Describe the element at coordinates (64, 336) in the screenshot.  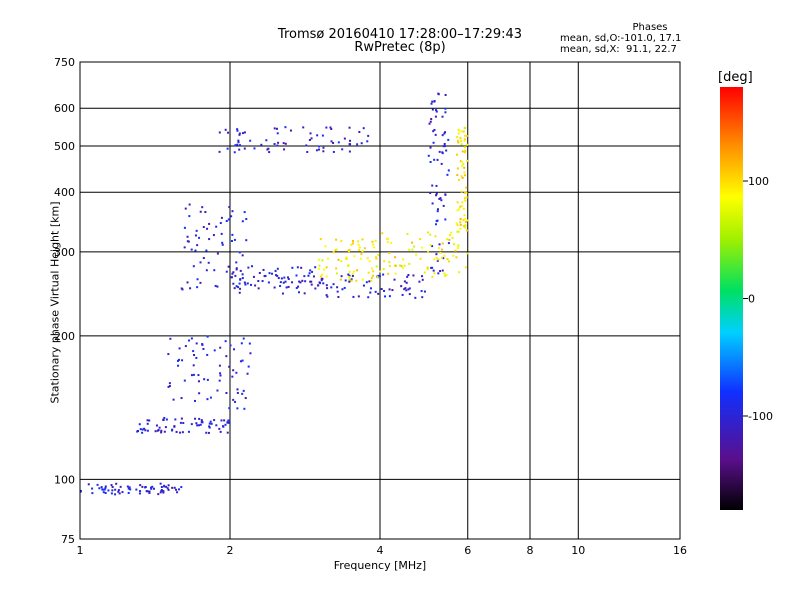
I see `y-tick-label: 200` at that location.